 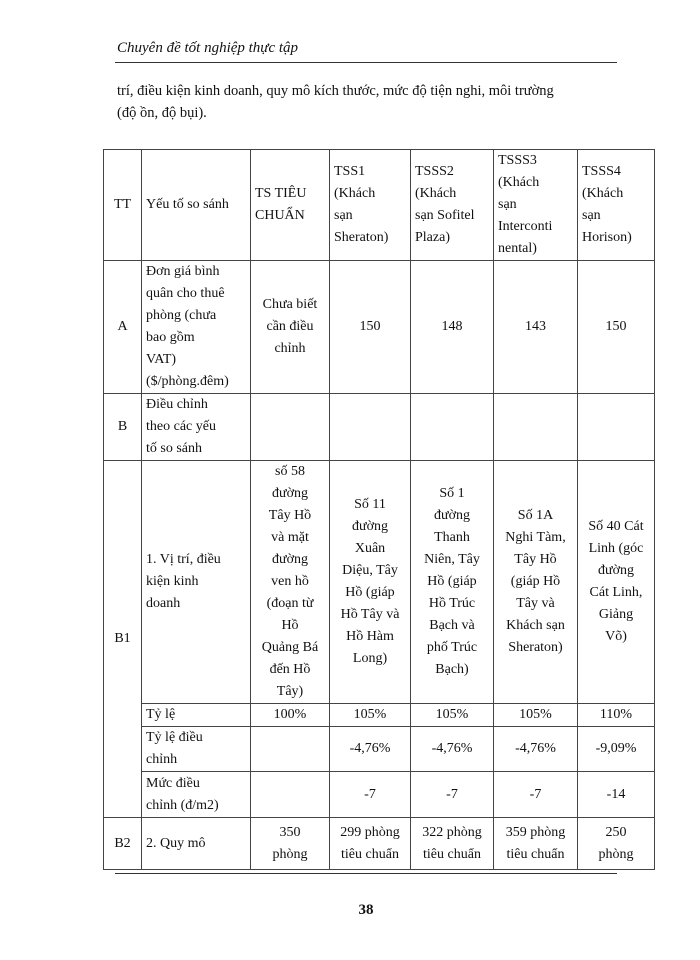 What do you see at coordinates (122, 843) in the screenshot?
I see `cell: B2` at bounding box center [122, 843].